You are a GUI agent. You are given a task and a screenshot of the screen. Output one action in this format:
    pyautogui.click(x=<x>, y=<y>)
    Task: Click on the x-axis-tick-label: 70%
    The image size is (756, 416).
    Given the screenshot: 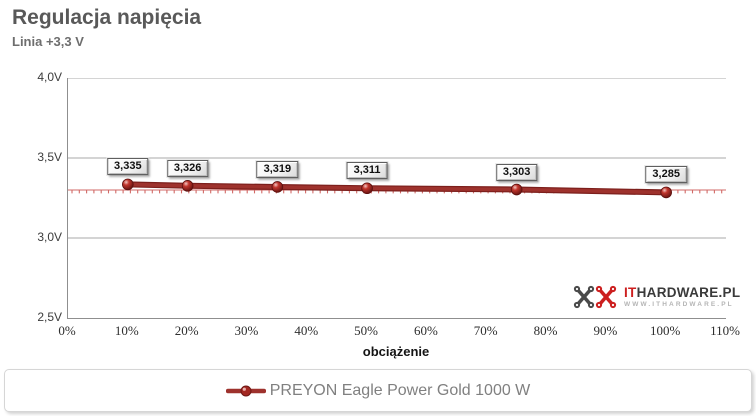 What is the action you would take?
    pyautogui.click(x=485, y=330)
    